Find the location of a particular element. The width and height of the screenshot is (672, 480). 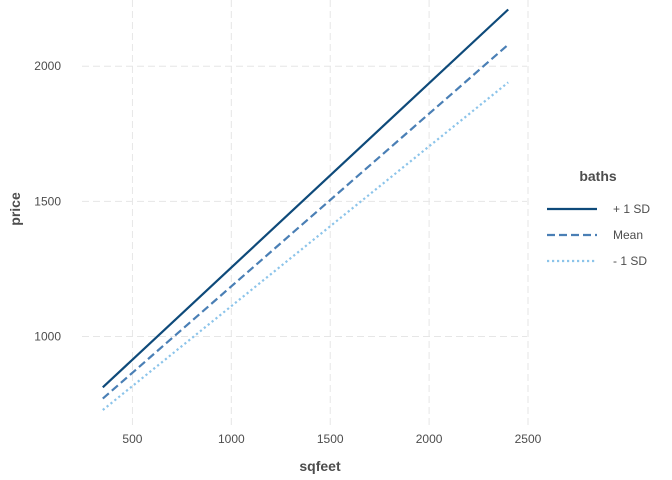

x-axis-ticks: 500 1000 1500 2000 2500 is located at coordinates (331, 439).